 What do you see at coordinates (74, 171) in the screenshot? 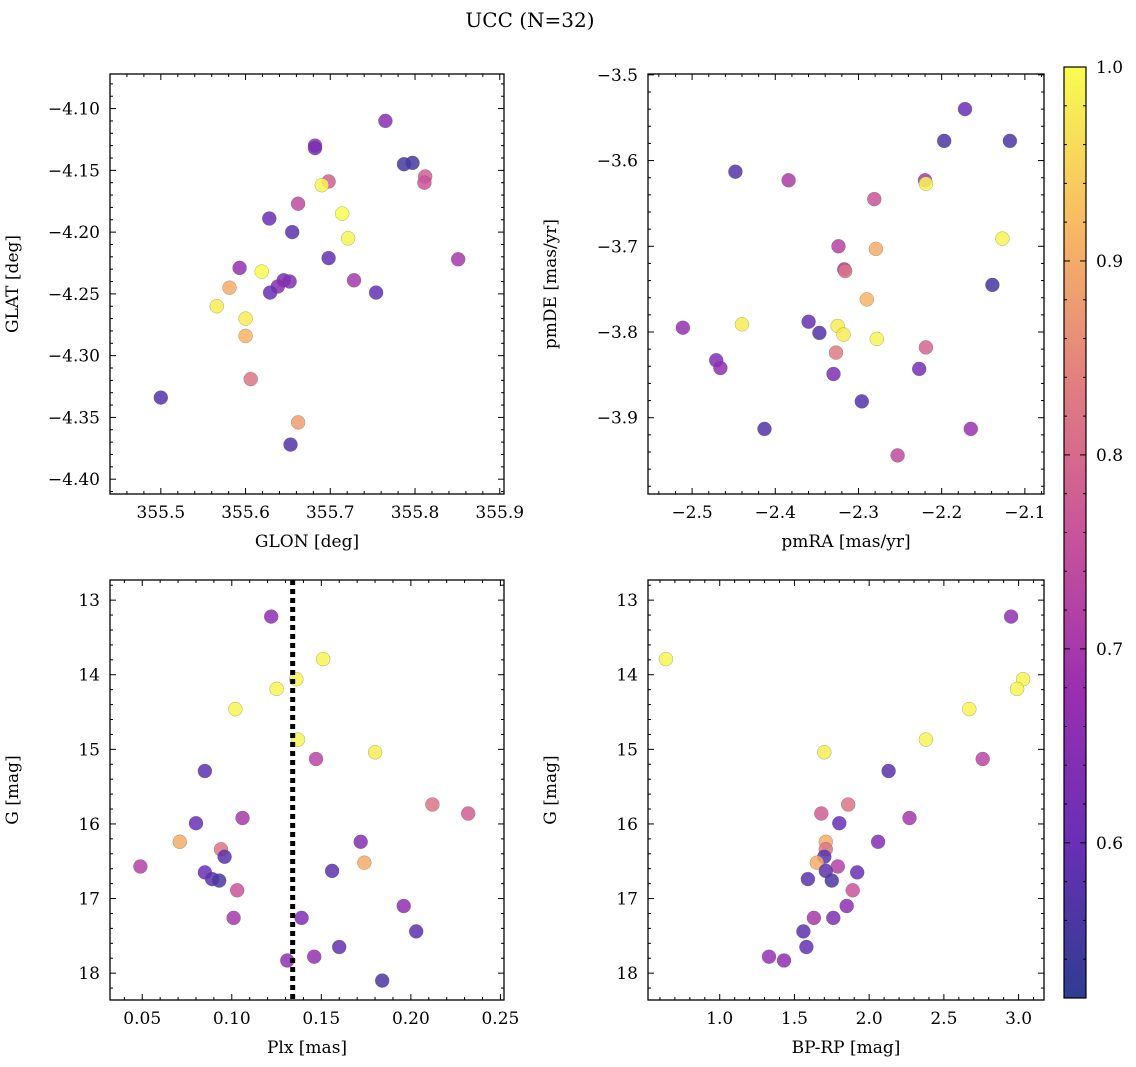
I see `ytick-label-sky: −4.15` at bounding box center [74, 171].